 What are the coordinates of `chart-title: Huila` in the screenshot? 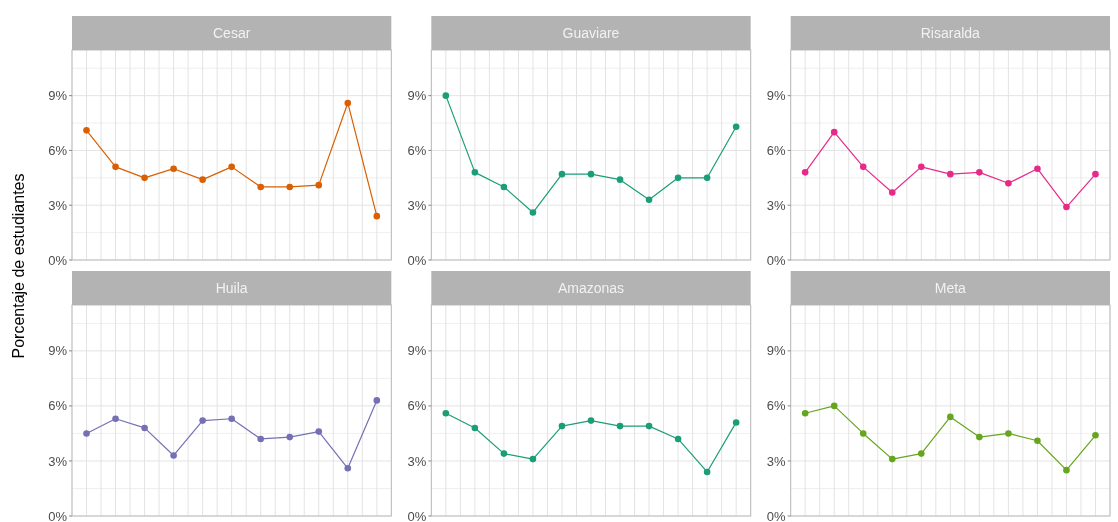 It's located at (231, 288).